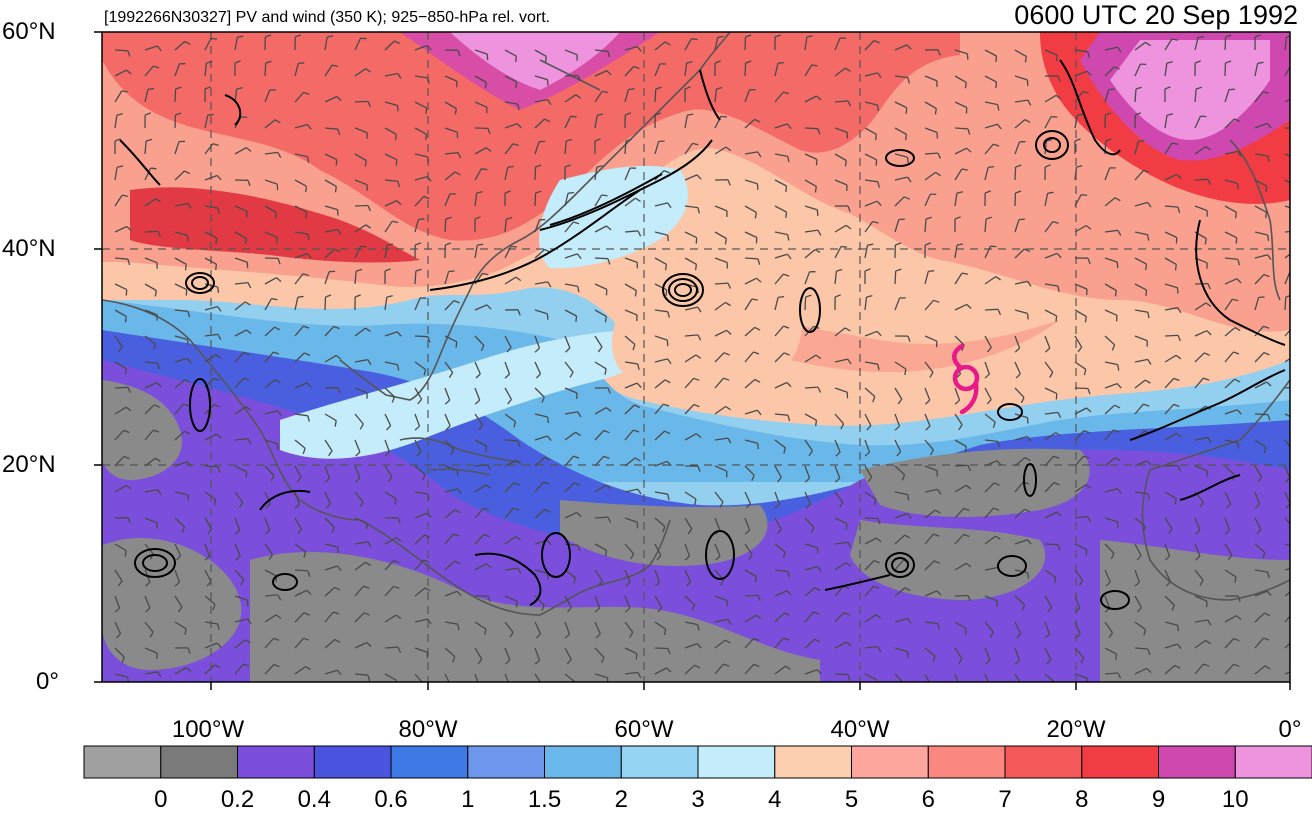 Image resolution: width=1312 pixels, height=814 pixels. What do you see at coordinates (644, 730) in the screenshot?
I see `lon-label-60w: 60°W` at bounding box center [644, 730].